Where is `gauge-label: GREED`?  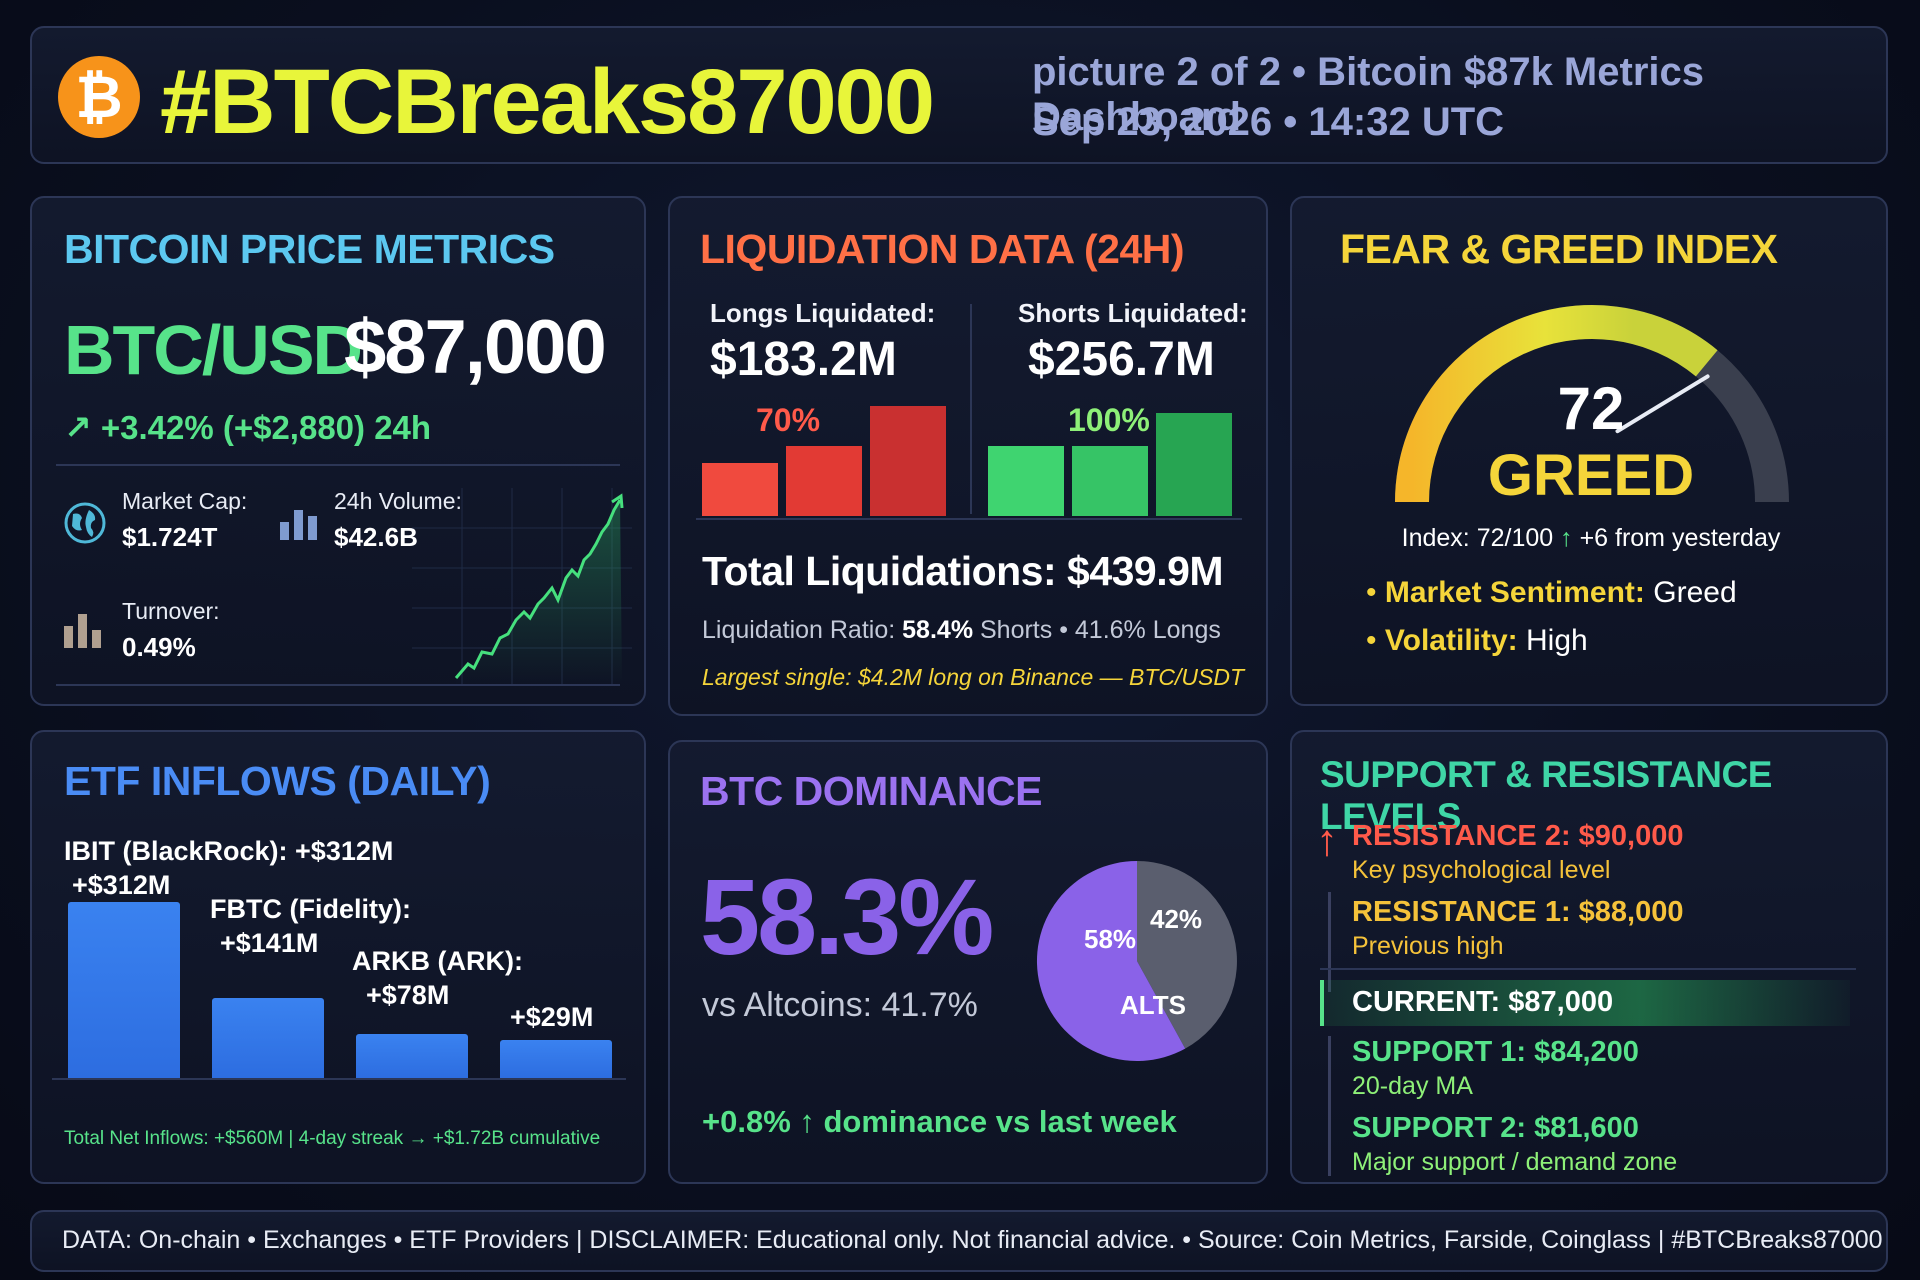 gauge-label: GREED is located at coordinates (1591, 475).